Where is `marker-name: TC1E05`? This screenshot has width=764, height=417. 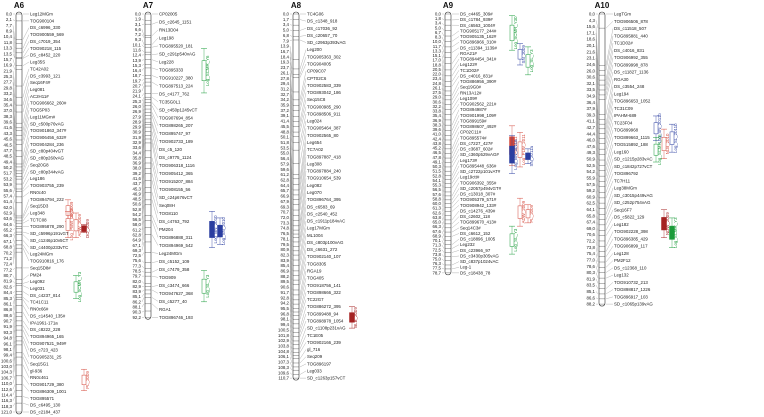 marker-name: TC1E05 is located at coordinates (315, 335).